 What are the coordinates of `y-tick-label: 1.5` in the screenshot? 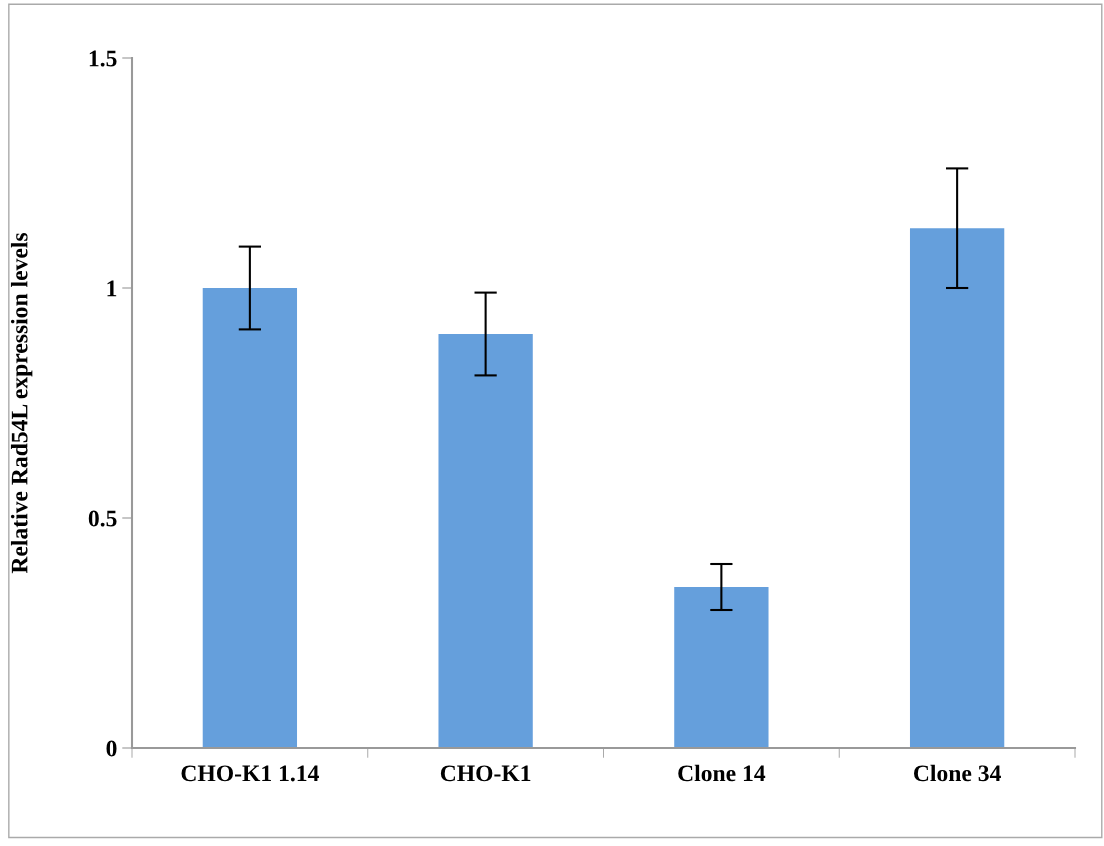 It's located at (103, 58).